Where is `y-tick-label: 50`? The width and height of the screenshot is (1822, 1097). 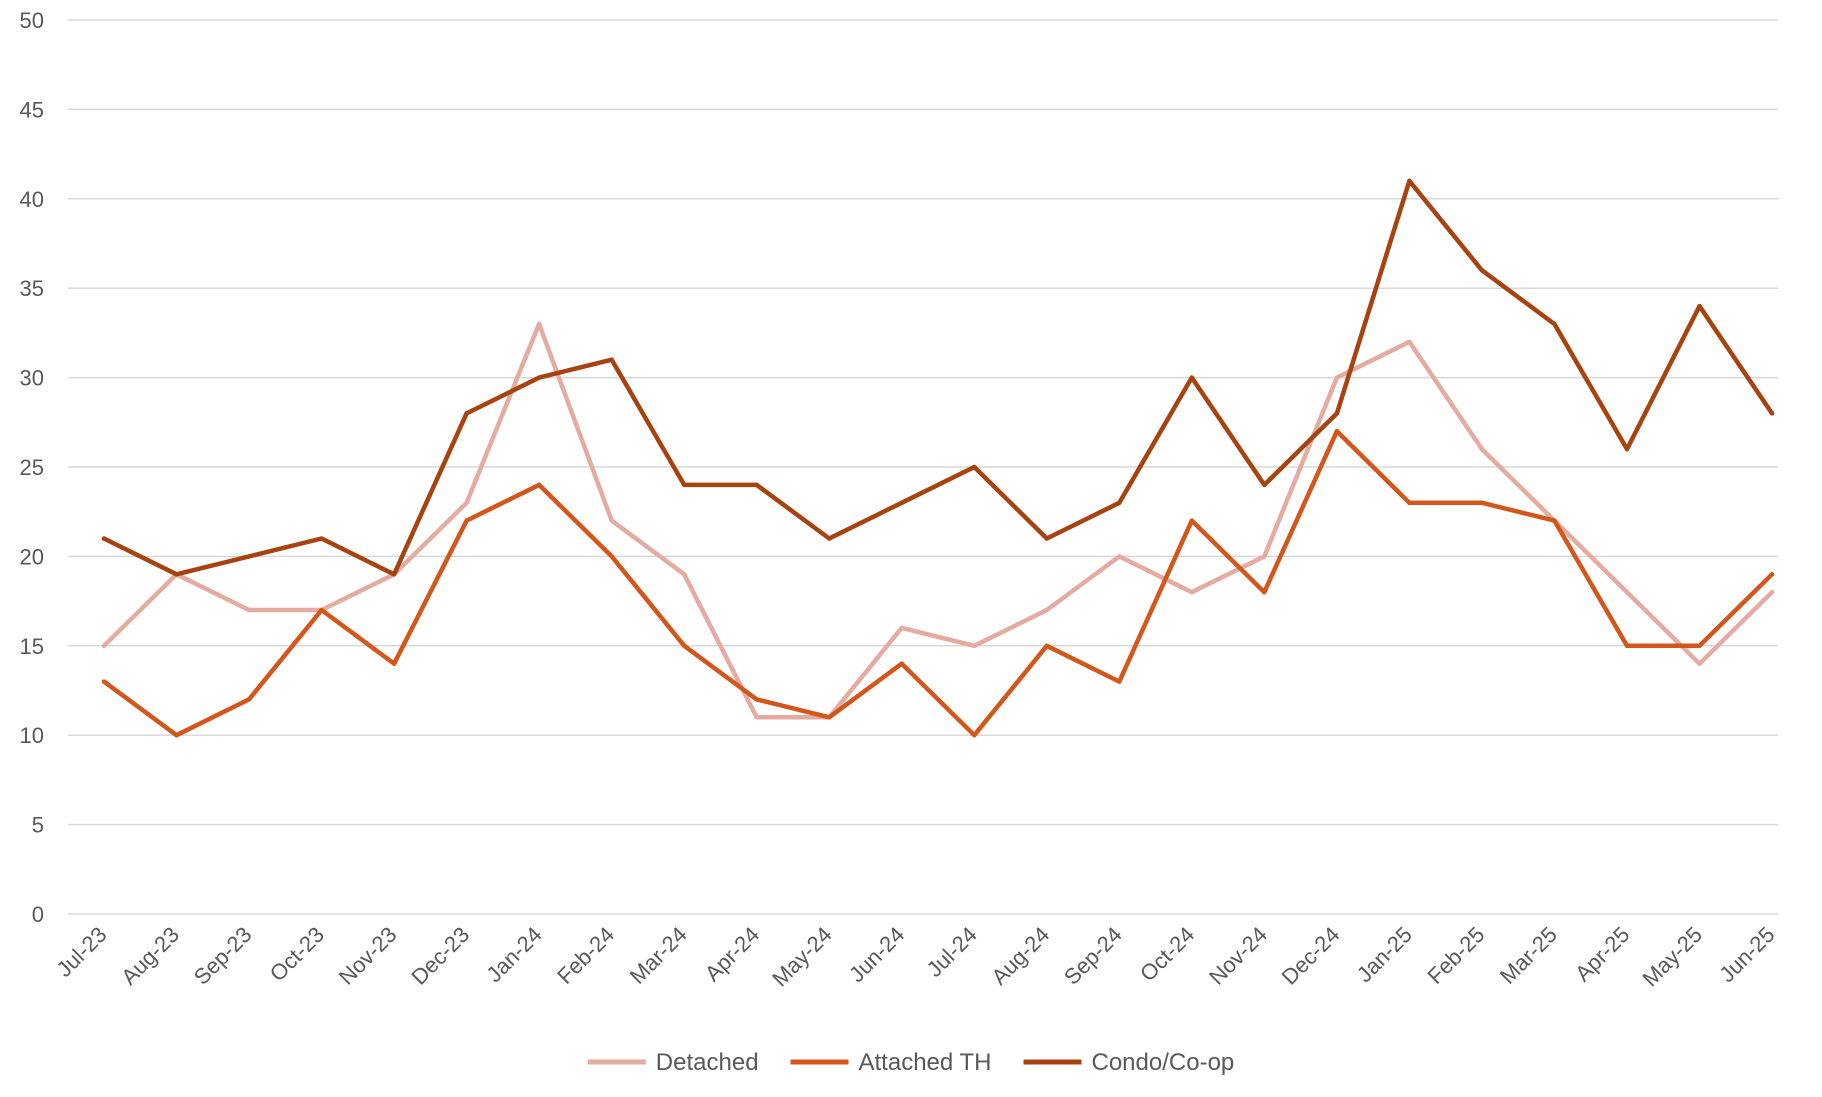
y-tick-label: 50 is located at coordinates (32, 20).